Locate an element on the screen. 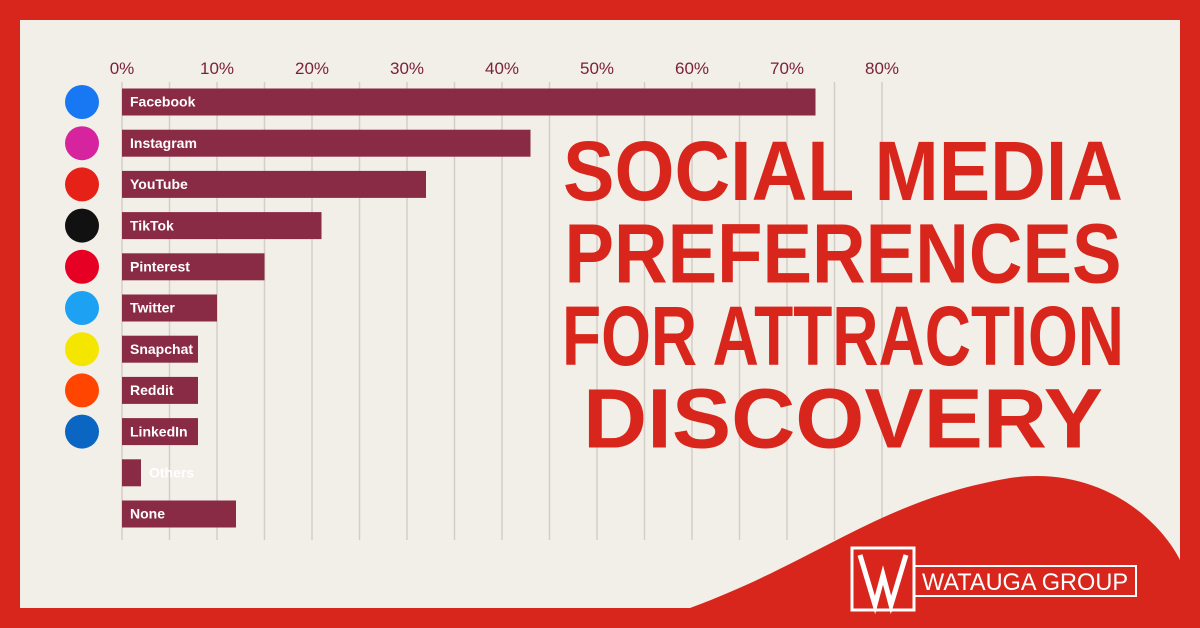  x-tick-label: 30% is located at coordinates (407, 68).